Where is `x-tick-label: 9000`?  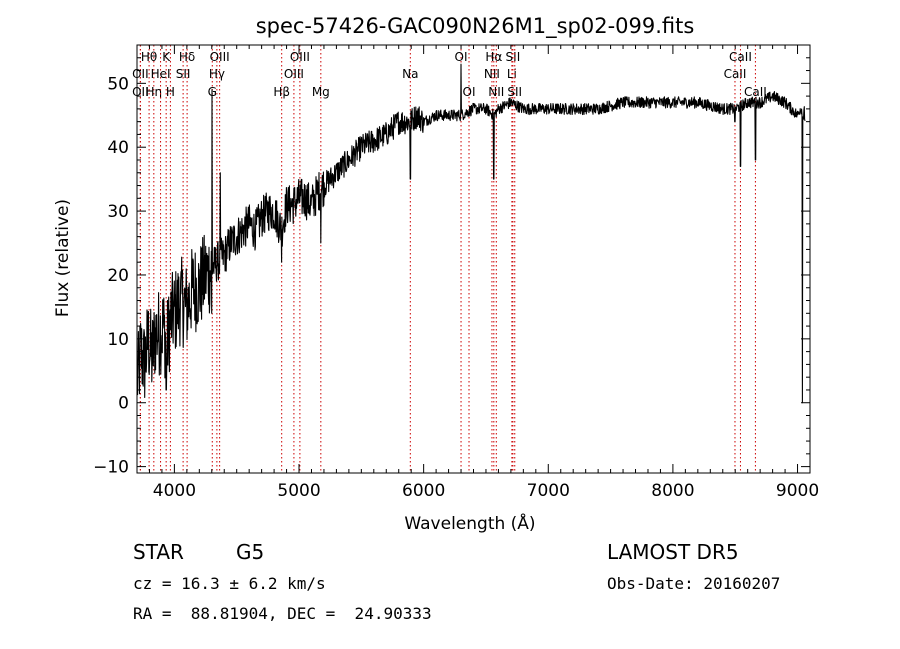 x-tick-label: 9000 is located at coordinates (797, 491).